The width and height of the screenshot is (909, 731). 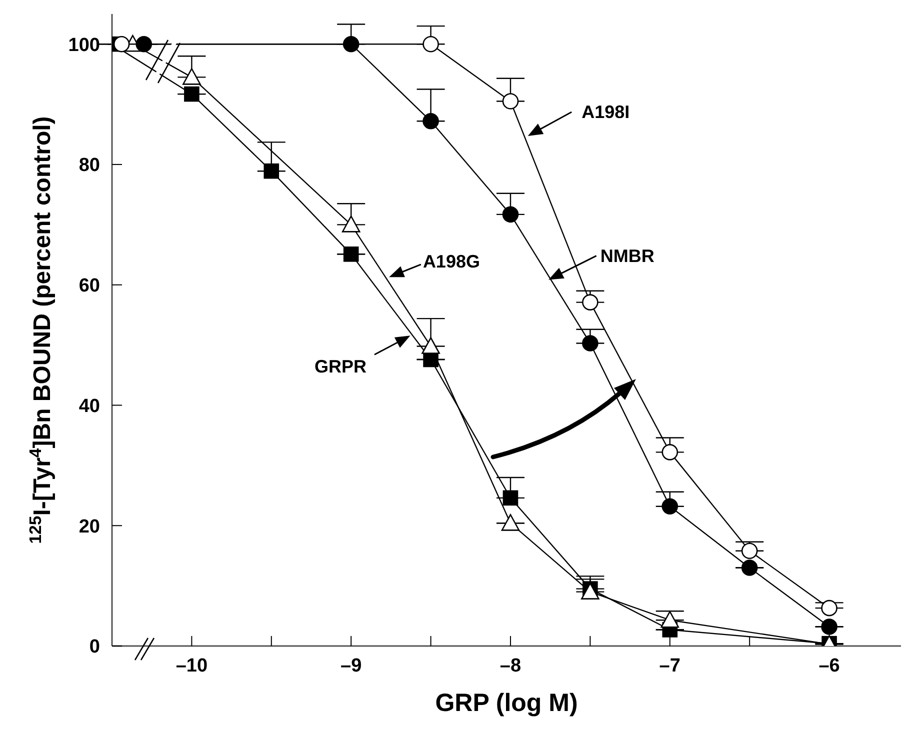 I want to click on y-tick-label: 0, so click(x=94, y=647).